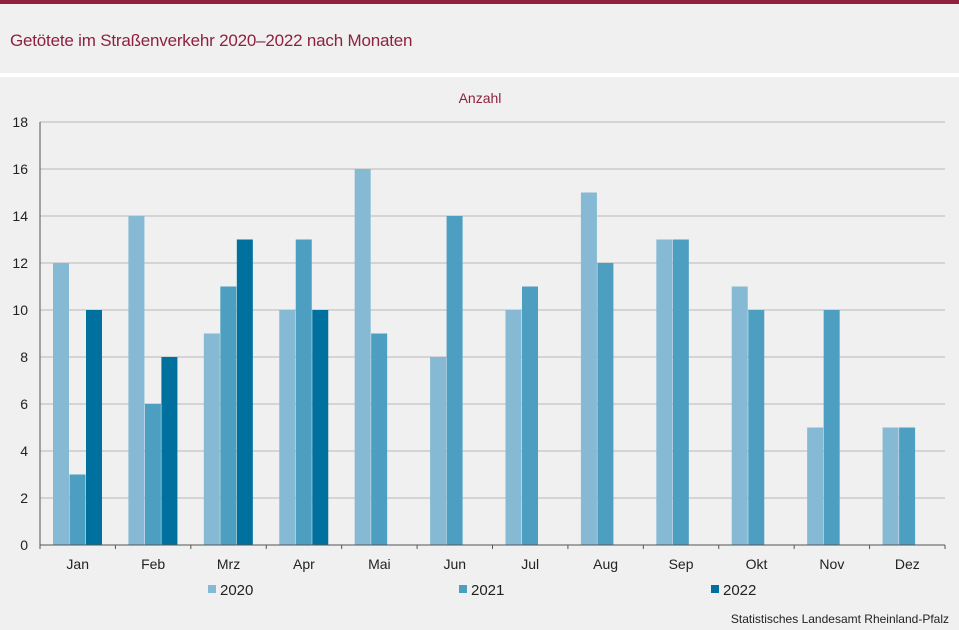 The height and width of the screenshot is (630, 959). Describe the element at coordinates (303, 392) in the screenshot. I see `bar-2021-Apr` at that location.